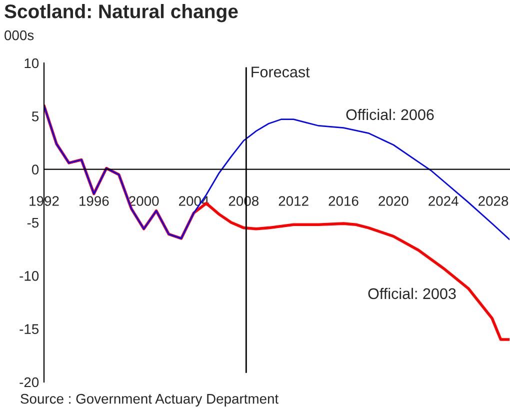 The width and height of the screenshot is (510, 410). I want to click on y-tick-label: -5, so click(33, 223).